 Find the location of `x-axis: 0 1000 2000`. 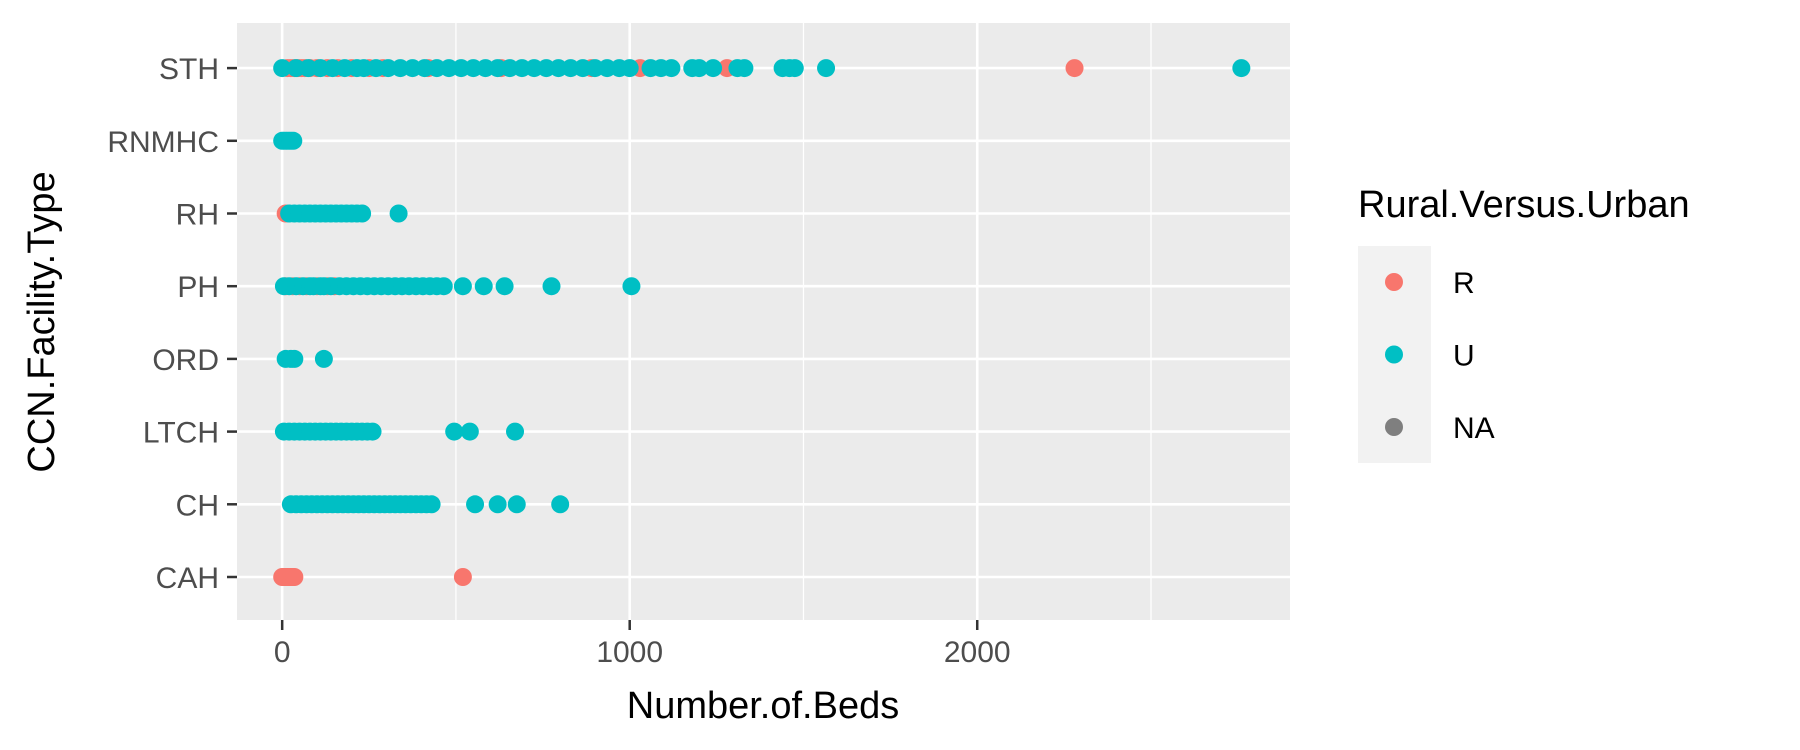

x-axis: 0 1000 2000 is located at coordinates (642, 644).